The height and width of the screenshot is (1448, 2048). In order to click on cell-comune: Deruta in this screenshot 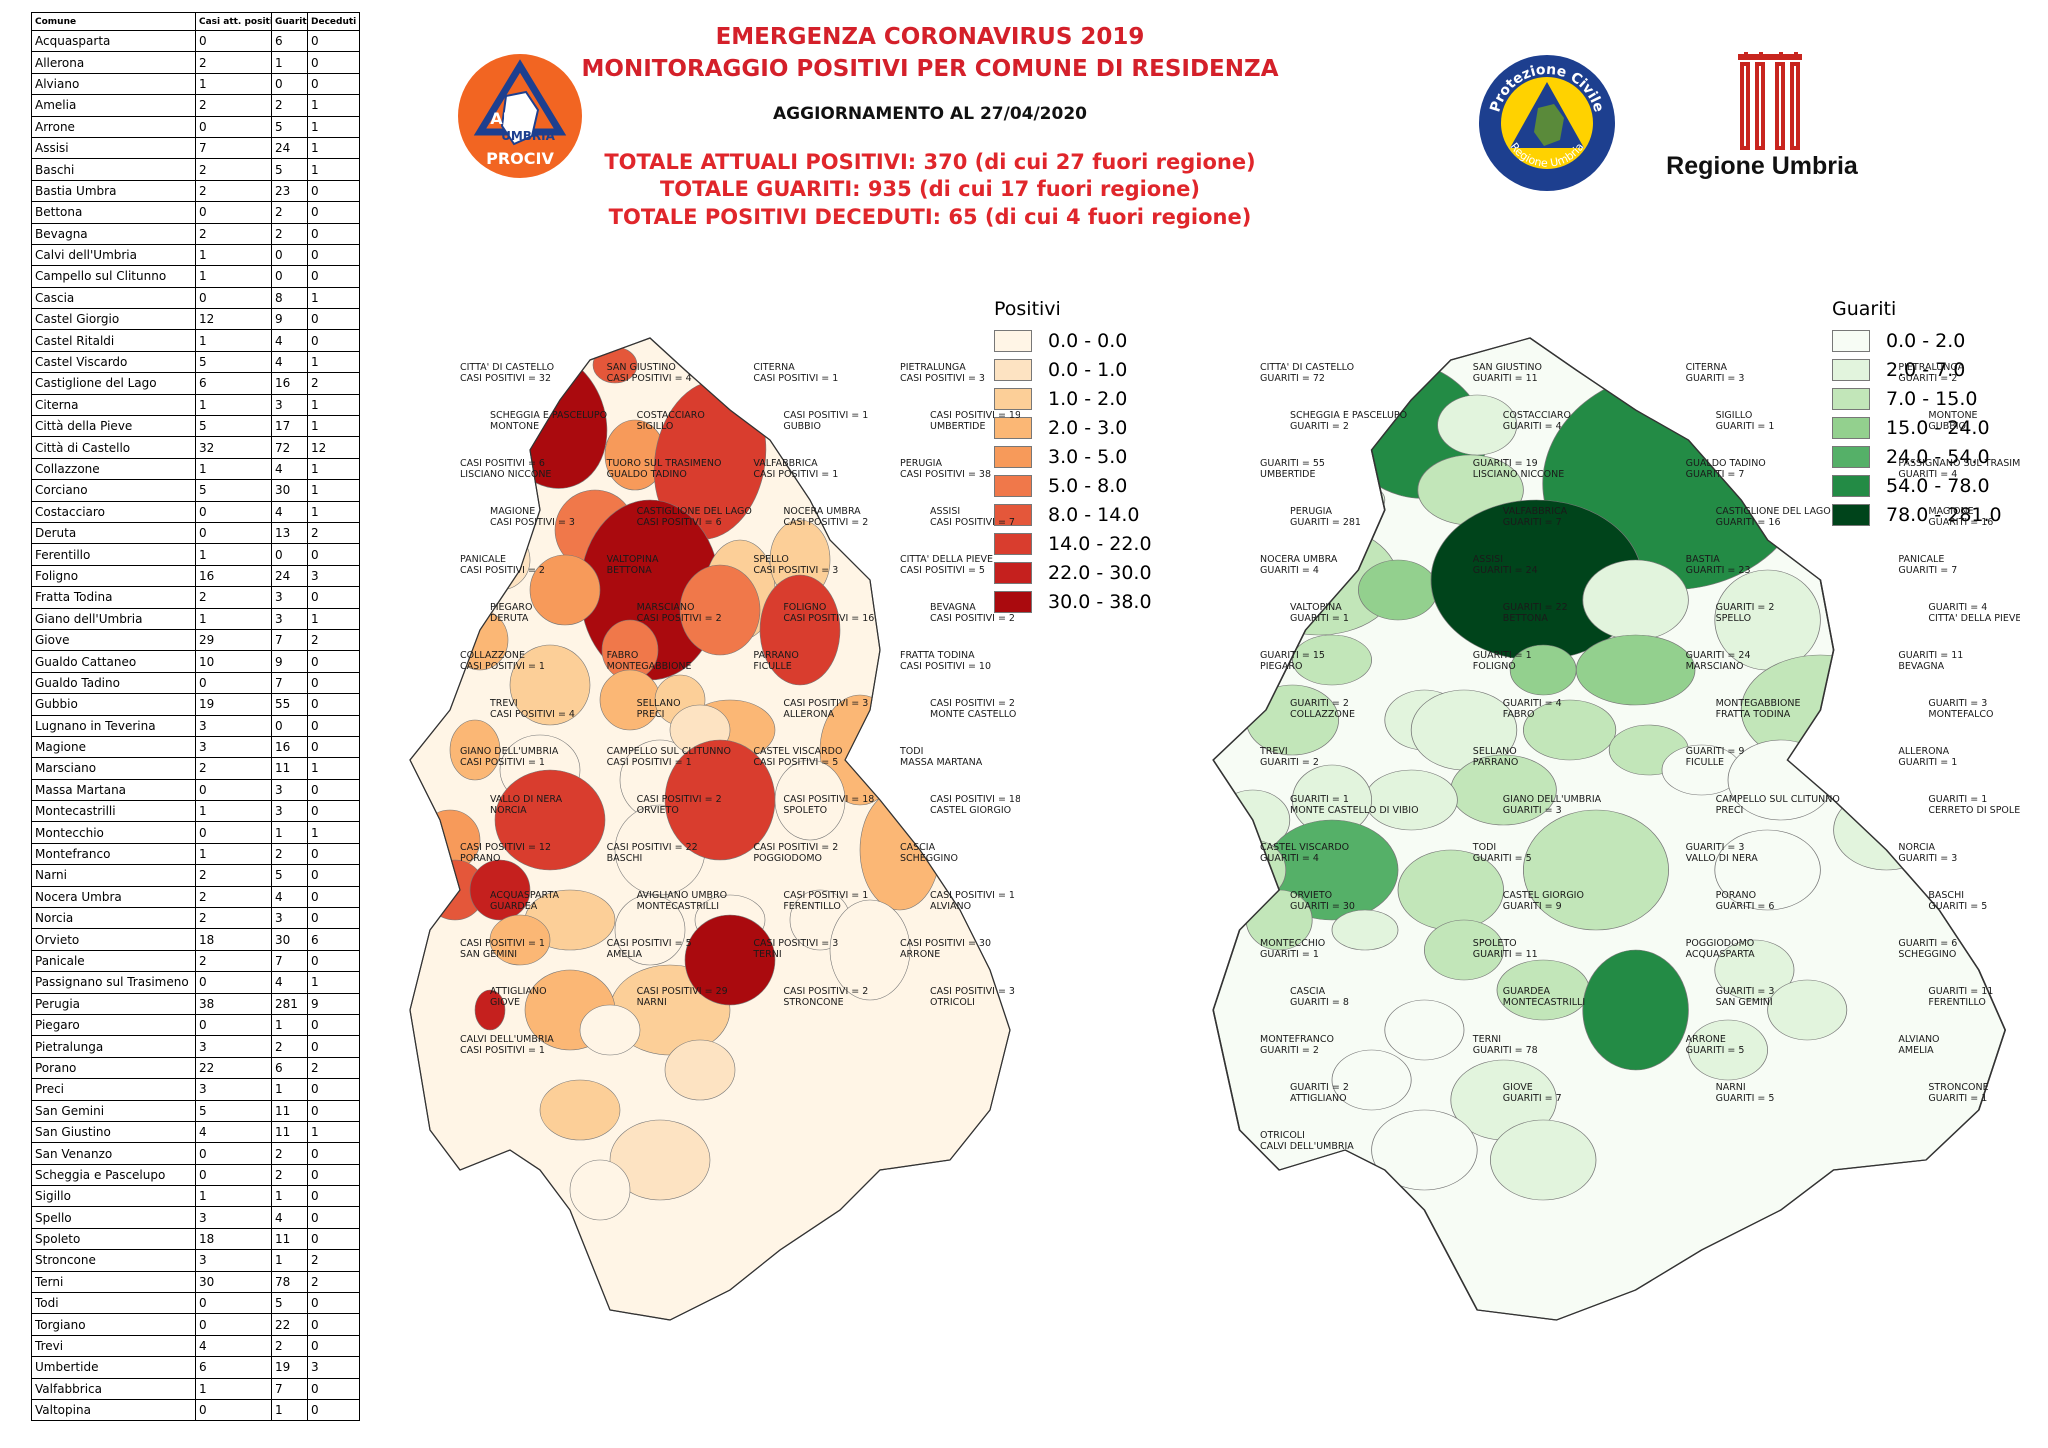, I will do `click(113, 533)`.